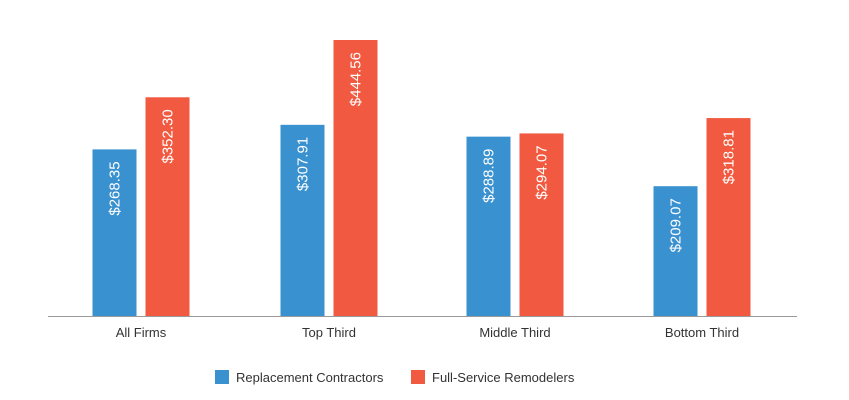  What do you see at coordinates (329, 332) in the screenshot?
I see `x-tick-label: Top Third` at bounding box center [329, 332].